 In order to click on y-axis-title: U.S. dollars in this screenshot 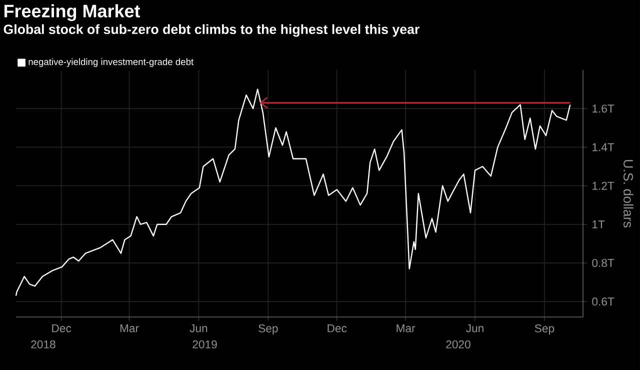, I will do `click(629, 194)`.